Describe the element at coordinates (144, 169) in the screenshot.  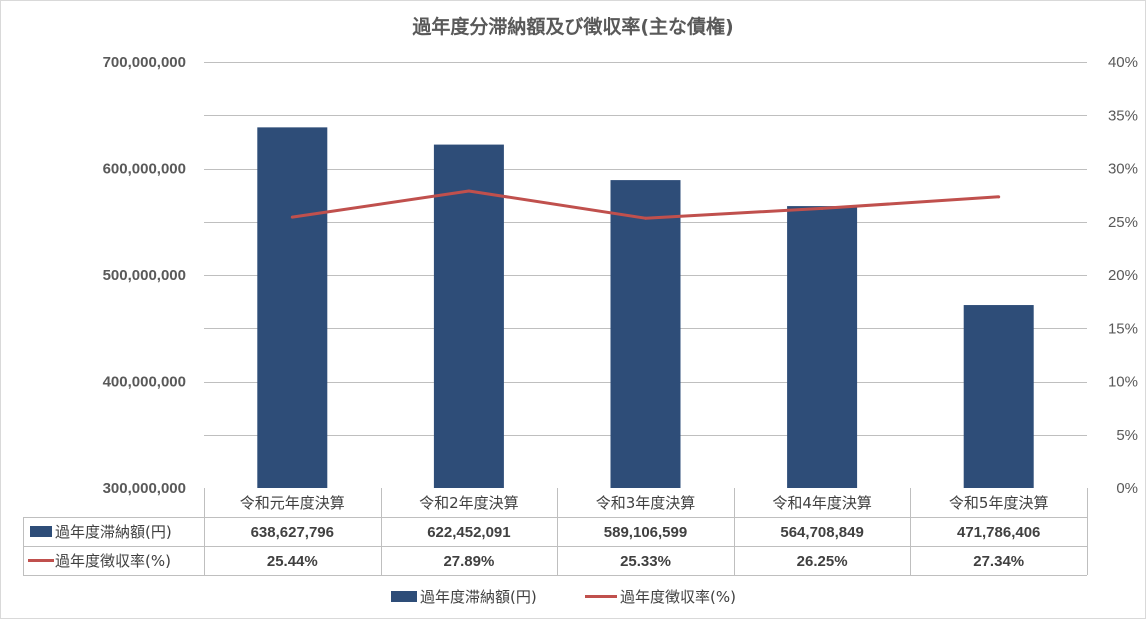
I see `y-left-tick-label: 600,000,000` at that location.